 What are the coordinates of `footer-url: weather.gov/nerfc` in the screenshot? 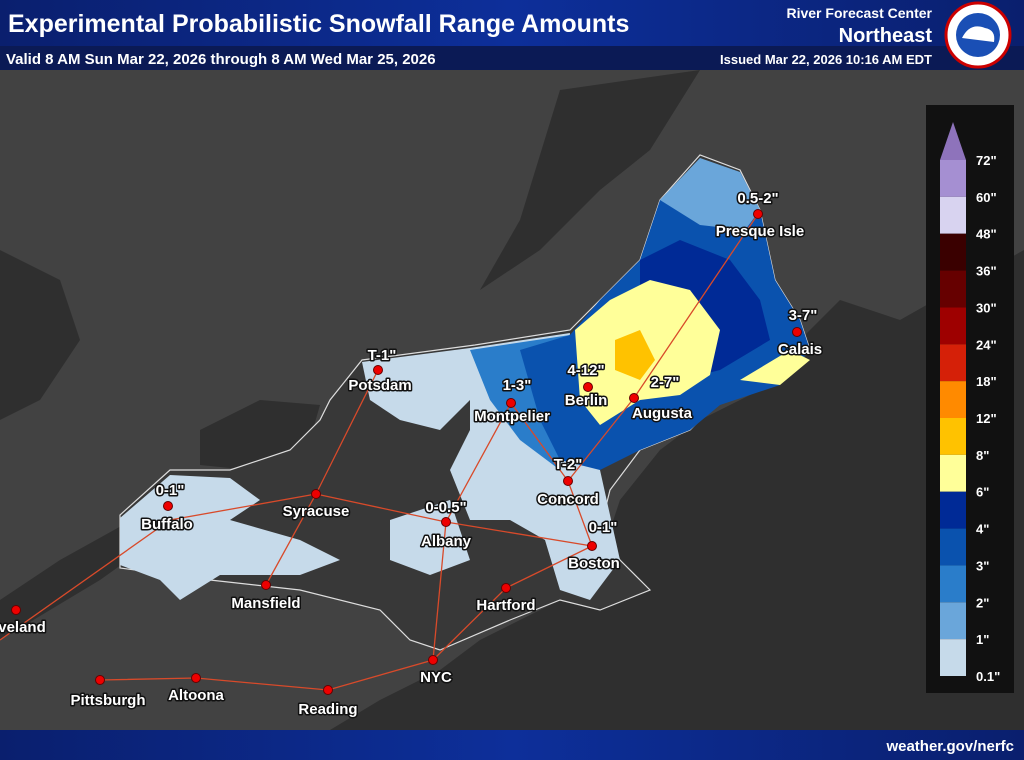 It's located at (949, 746).